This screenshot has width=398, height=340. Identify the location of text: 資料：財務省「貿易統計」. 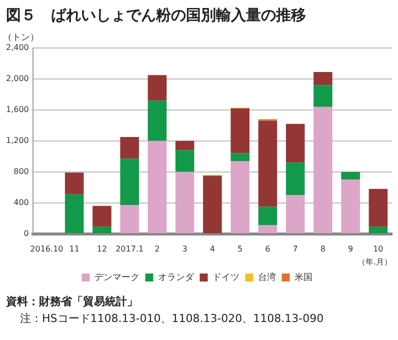
(72, 301).